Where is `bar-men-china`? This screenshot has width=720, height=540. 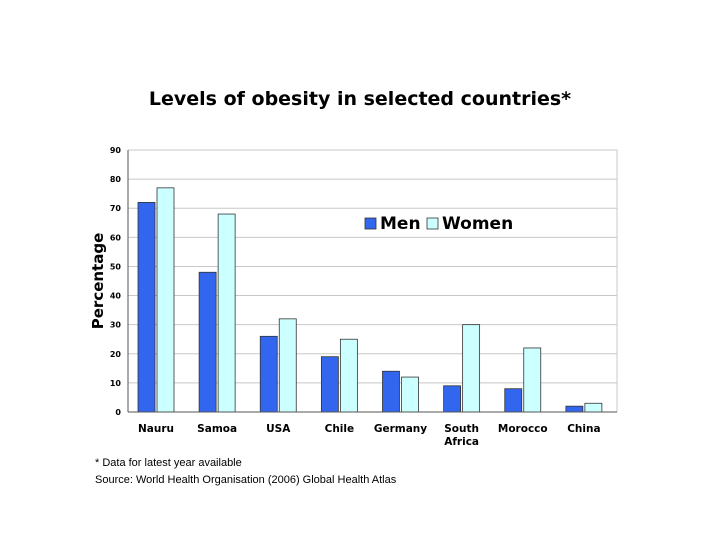
bar-men-china is located at coordinates (574, 409).